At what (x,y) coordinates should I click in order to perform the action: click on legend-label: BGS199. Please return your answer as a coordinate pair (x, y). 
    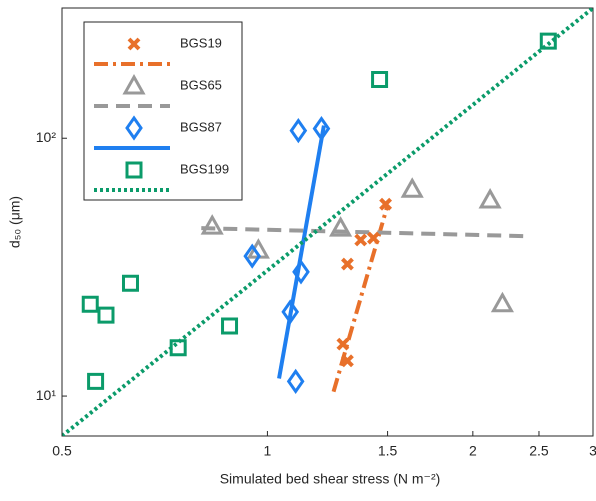
    Looking at the image, I should click on (204, 168).